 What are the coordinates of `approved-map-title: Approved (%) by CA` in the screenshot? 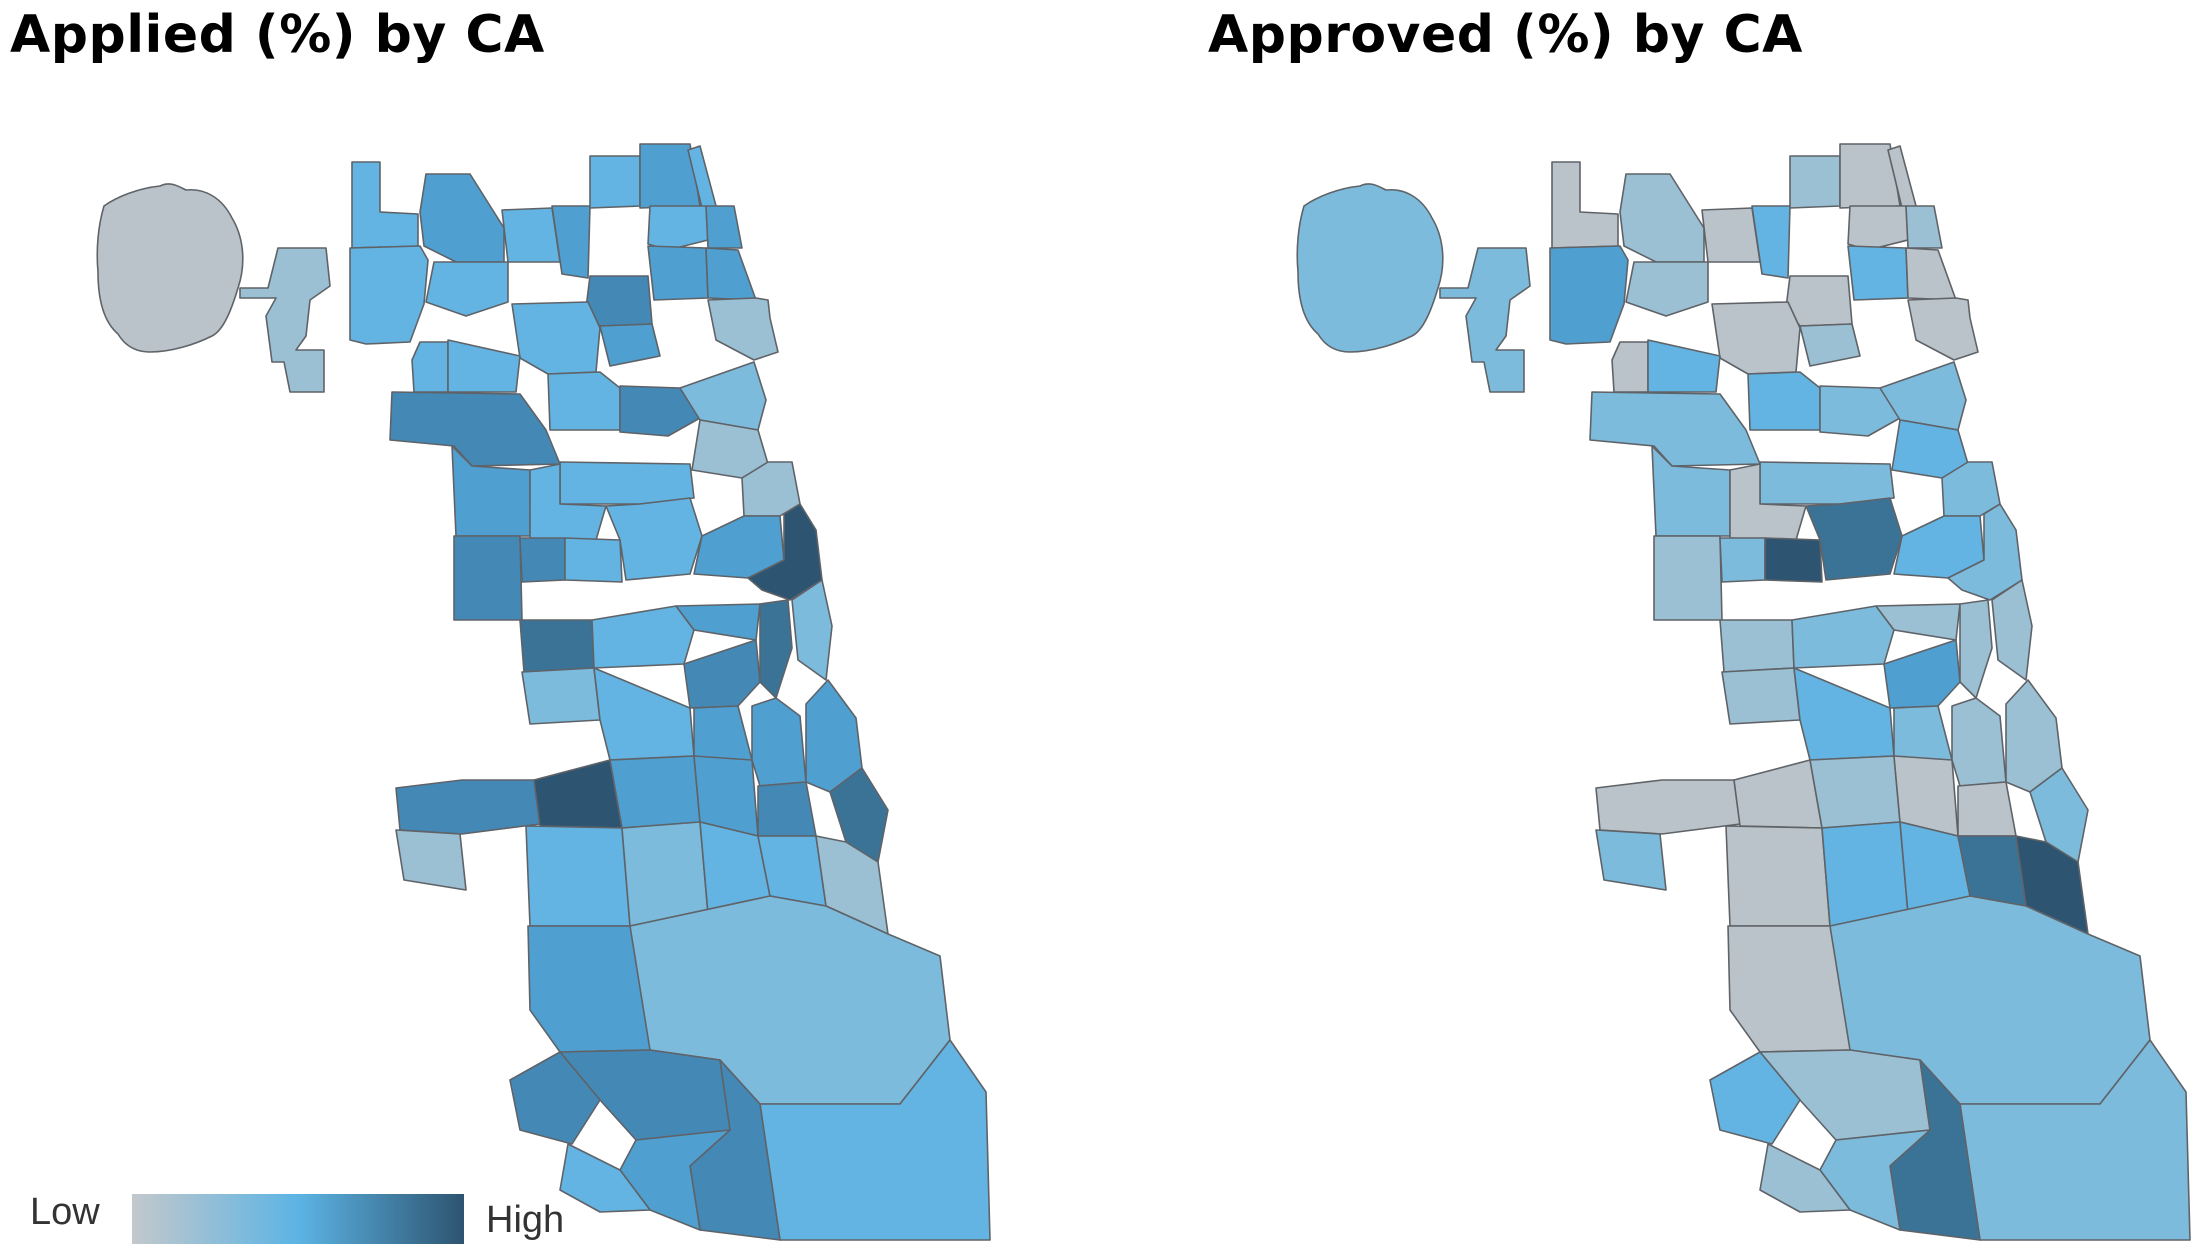 It's located at (1505, 35).